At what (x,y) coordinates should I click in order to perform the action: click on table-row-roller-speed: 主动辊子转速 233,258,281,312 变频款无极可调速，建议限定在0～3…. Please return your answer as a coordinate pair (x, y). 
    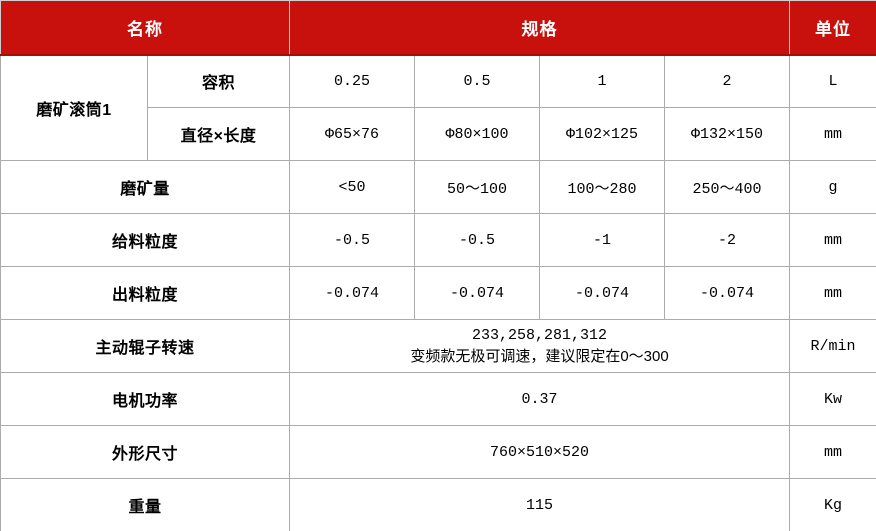
    Looking at the image, I should click on (438, 346).